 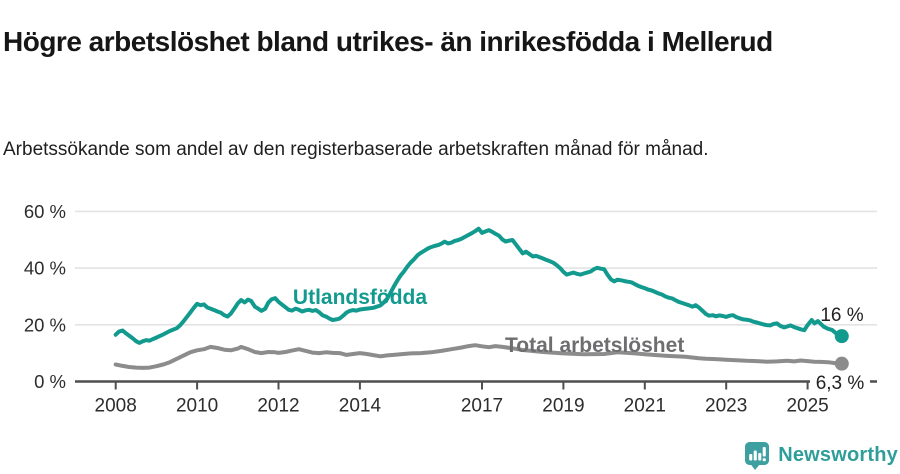 I want to click on total-unemployment-line, so click(x=478, y=356).